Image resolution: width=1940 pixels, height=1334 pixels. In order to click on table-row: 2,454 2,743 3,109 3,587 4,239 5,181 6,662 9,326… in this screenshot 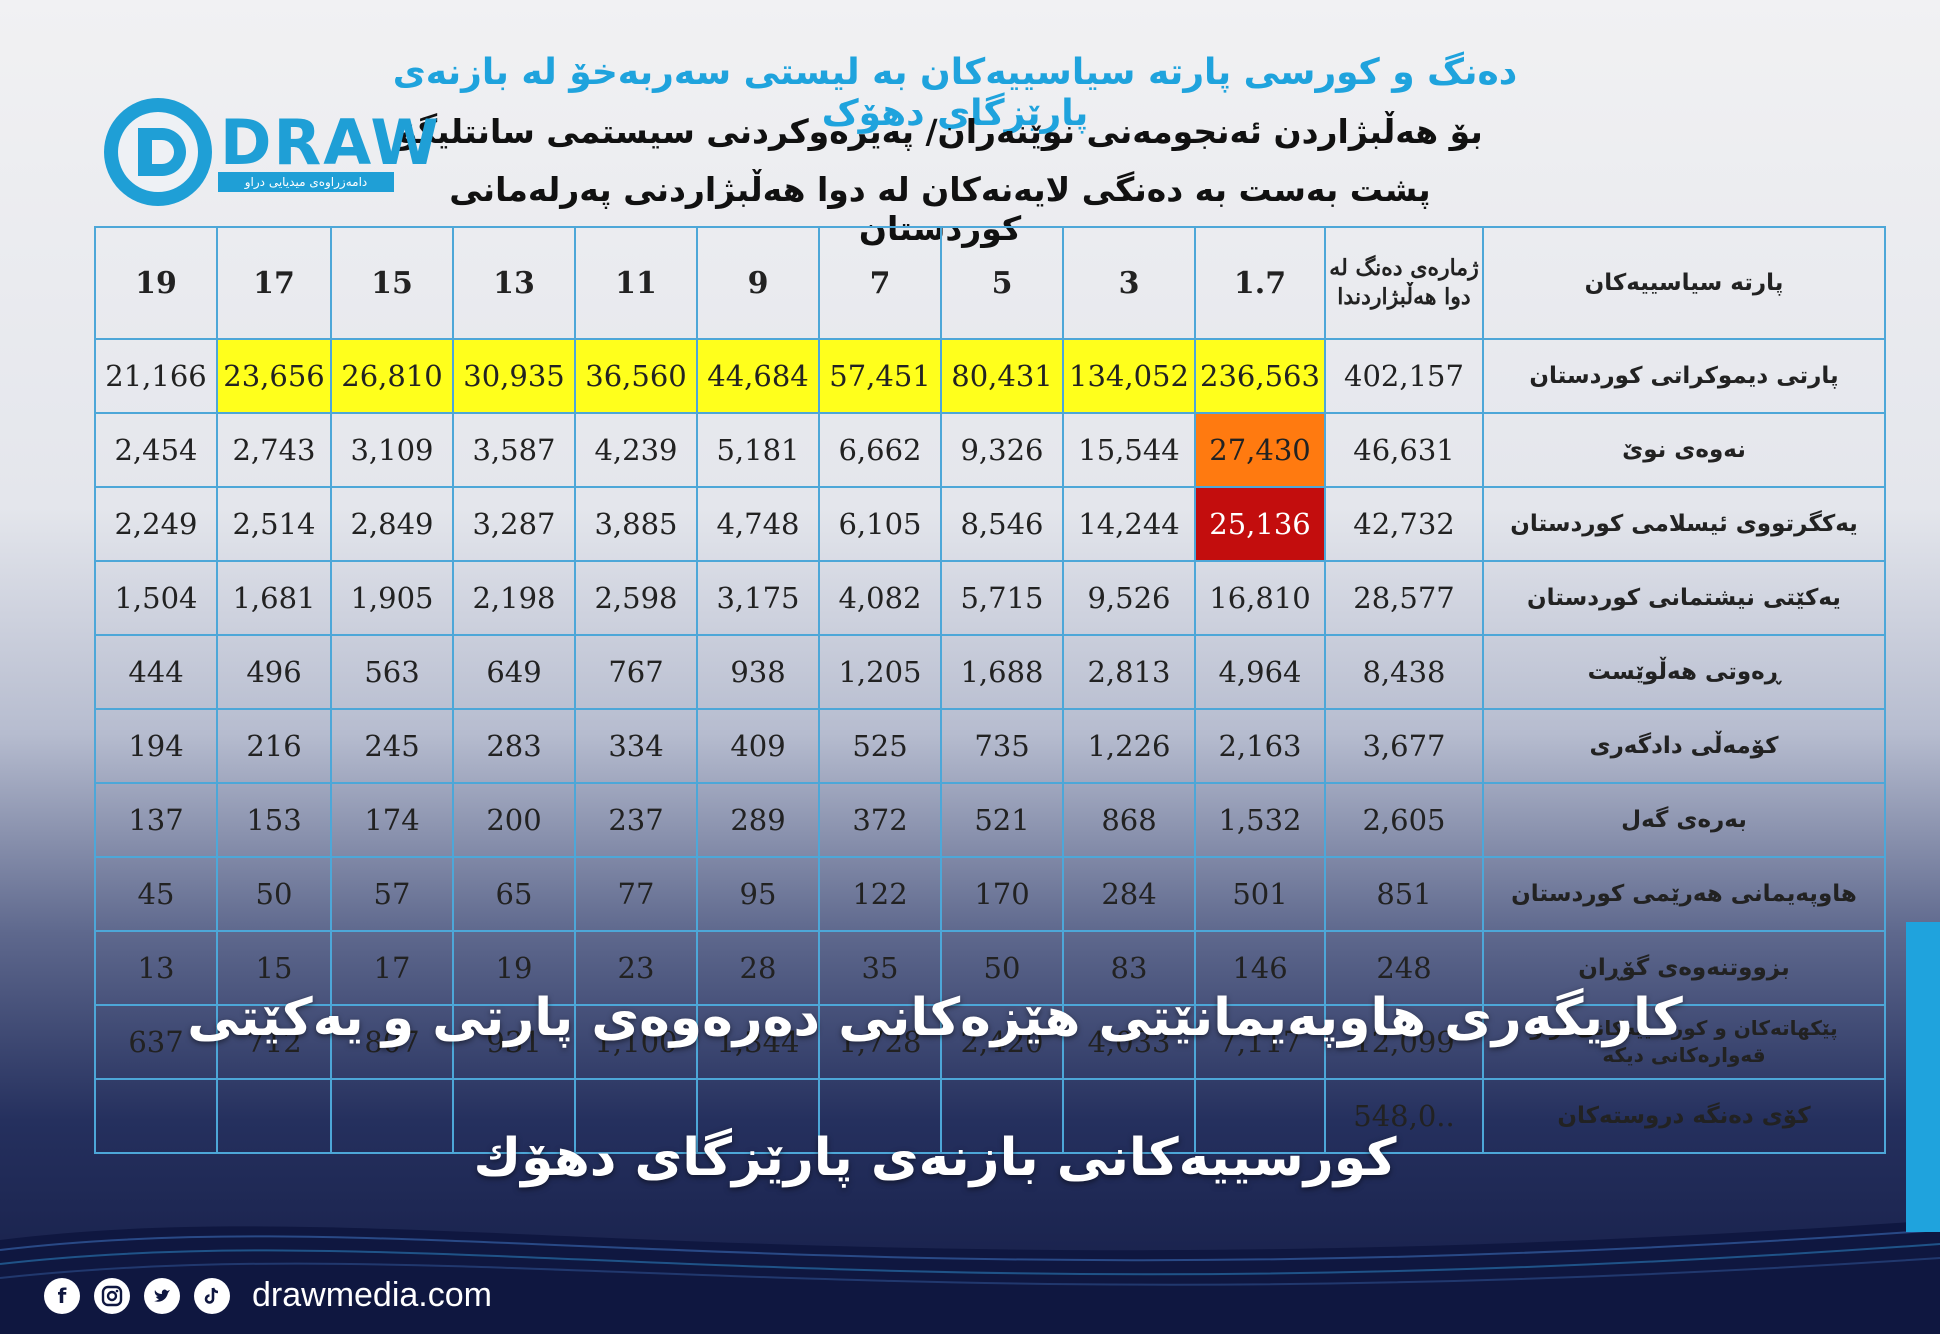, I will do `click(990, 450)`.